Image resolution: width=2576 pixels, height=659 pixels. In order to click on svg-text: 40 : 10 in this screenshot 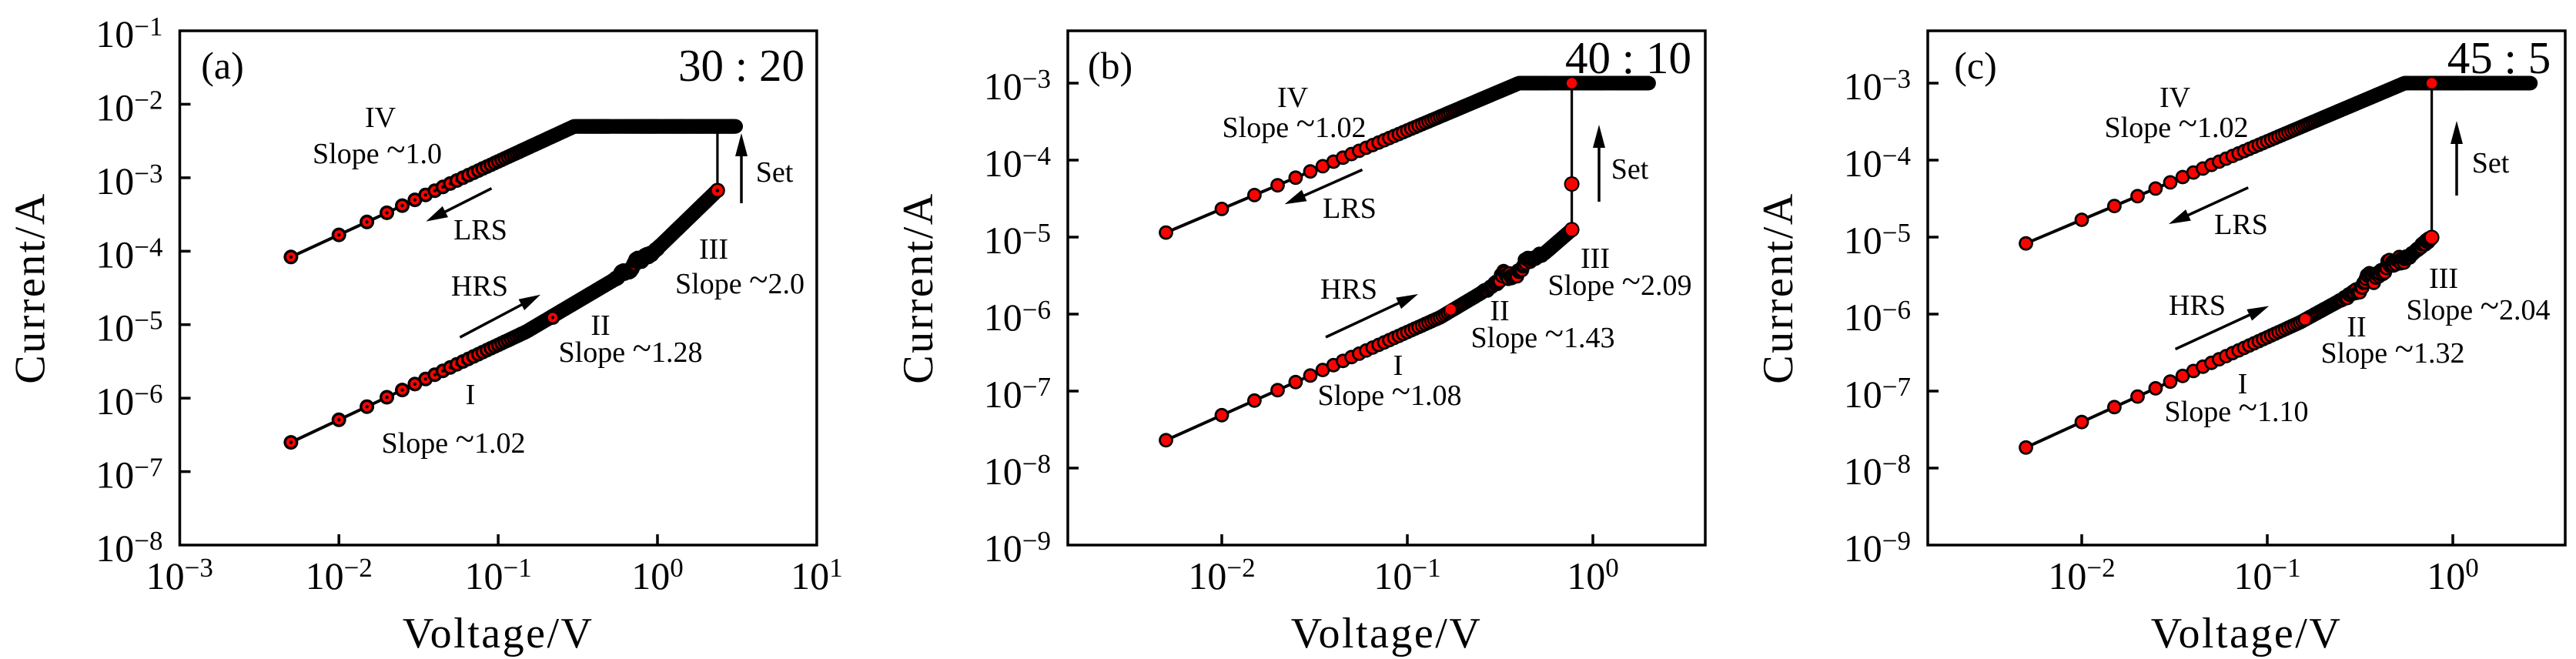, I will do `click(1628, 57)`.